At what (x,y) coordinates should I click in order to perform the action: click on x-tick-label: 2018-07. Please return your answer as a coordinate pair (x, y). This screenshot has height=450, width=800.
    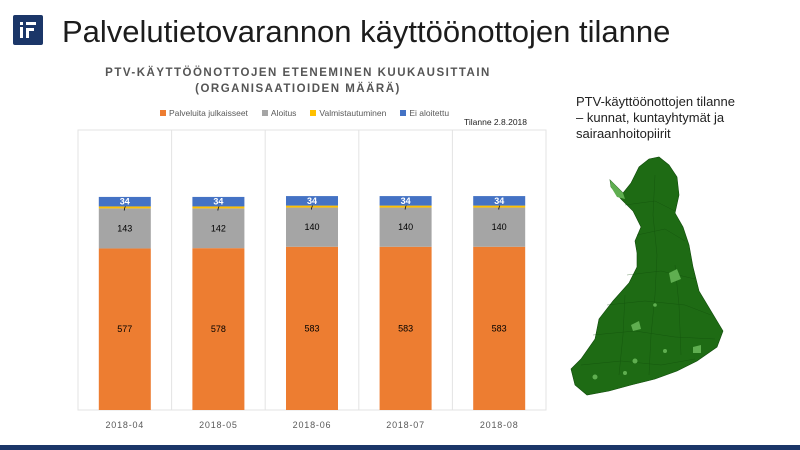
    Looking at the image, I should click on (405, 425).